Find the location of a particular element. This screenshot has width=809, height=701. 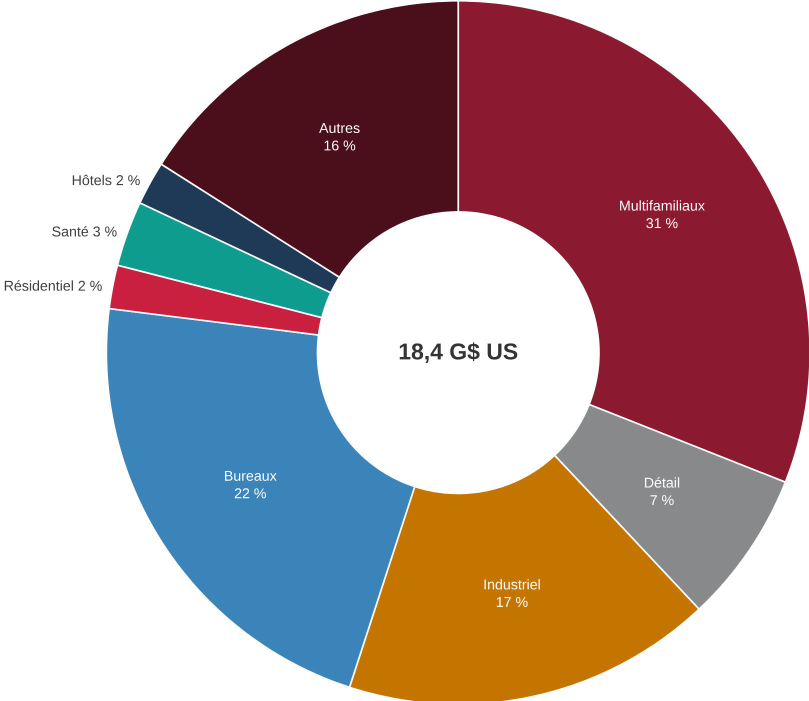

text: 18,4 G$ US is located at coordinates (459, 352).